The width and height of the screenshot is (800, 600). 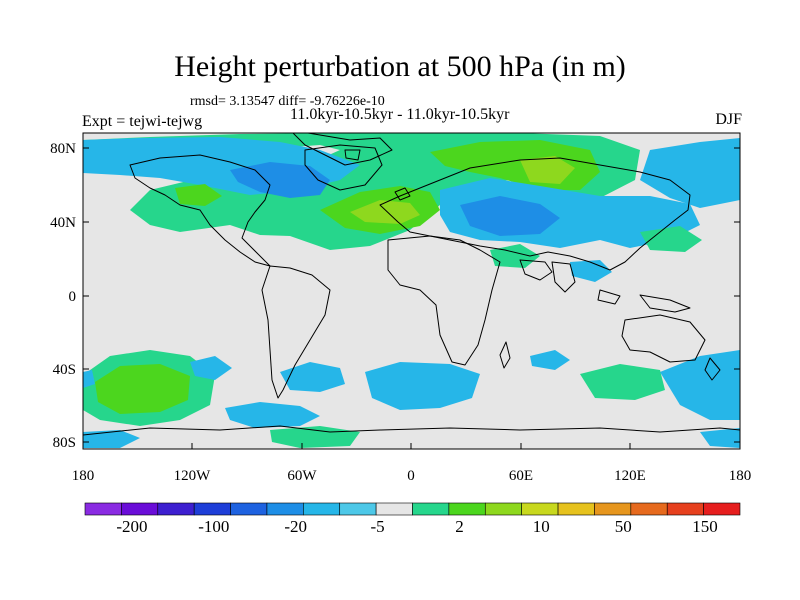 What do you see at coordinates (213, 526) in the screenshot?
I see `colorbar-tick-label: -100` at bounding box center [213, 526].